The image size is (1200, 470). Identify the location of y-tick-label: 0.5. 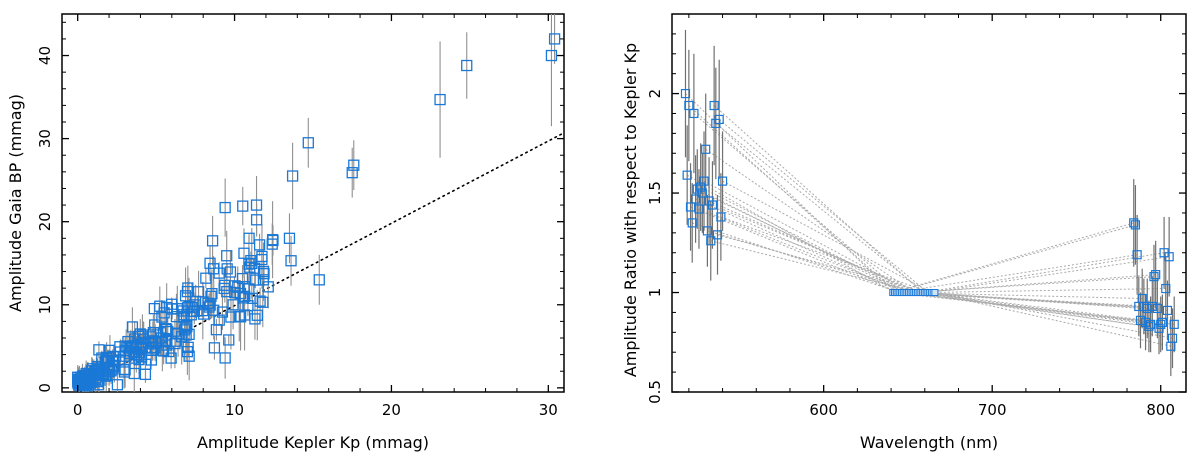
(655, 392).